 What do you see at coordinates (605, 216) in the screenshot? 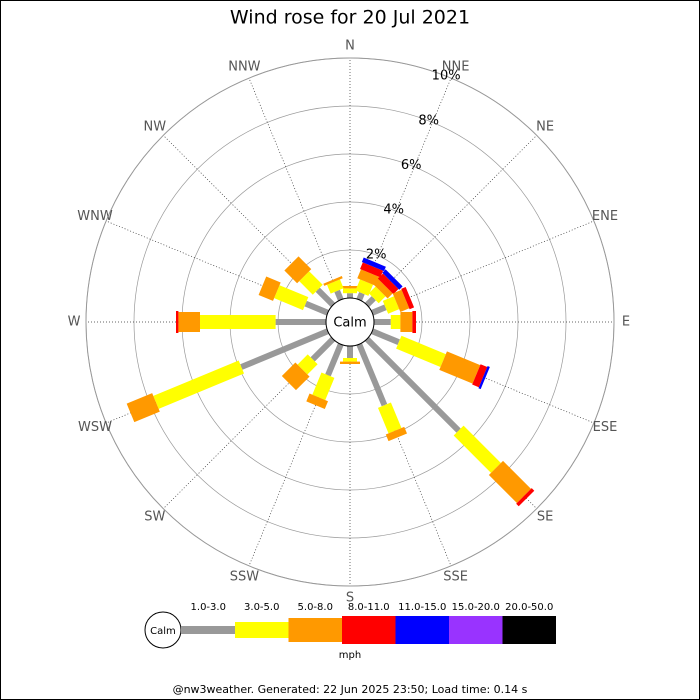
I see `direction-label: ENE` at bounding box center [605, 216].